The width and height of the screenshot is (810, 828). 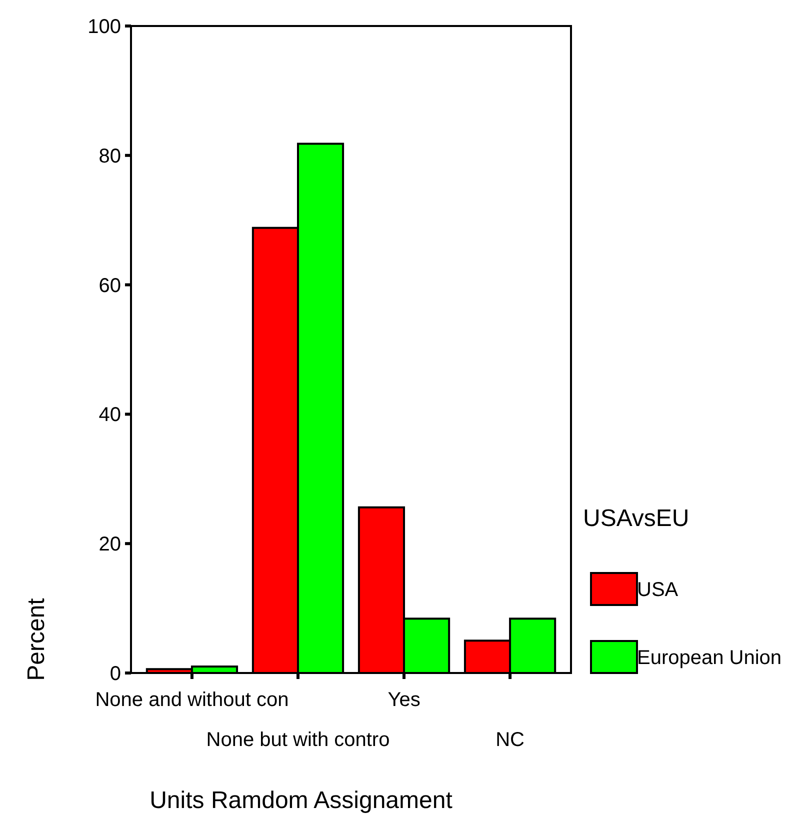 What do you see at coordinates (192, 700) in the screenshot?
I see `x-tick-label: None and without con` at bounding box center [192, 700].